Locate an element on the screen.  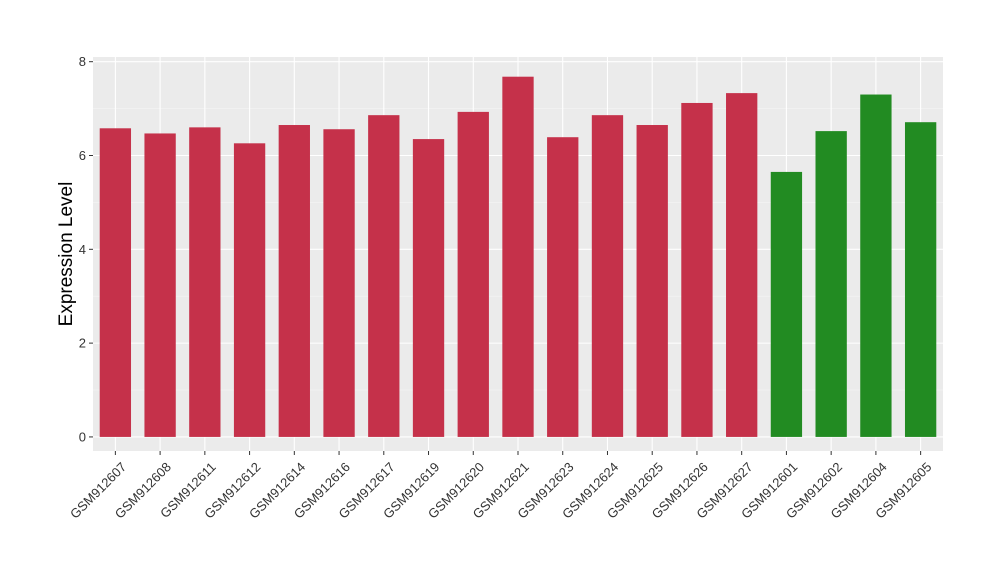
y-tick-label: 0 is located at coordinates (82, 436).